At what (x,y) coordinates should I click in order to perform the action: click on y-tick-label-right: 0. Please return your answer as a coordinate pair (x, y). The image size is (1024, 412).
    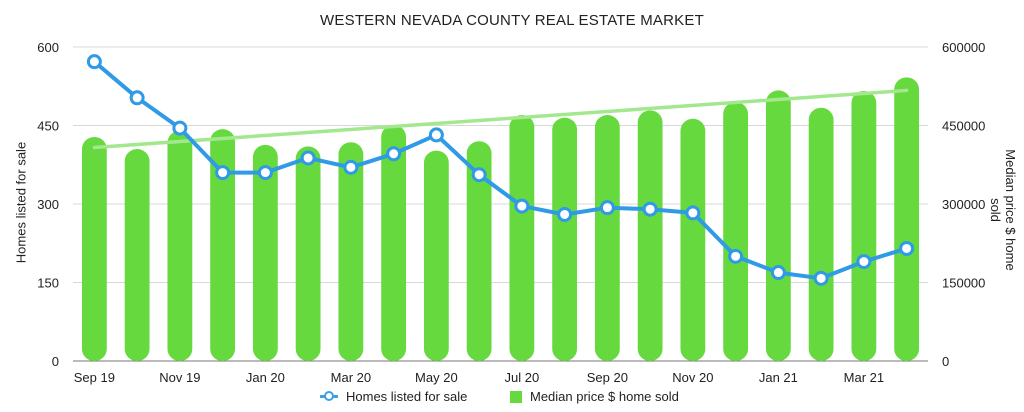
    Looking at the image, I should click on (945, 361).